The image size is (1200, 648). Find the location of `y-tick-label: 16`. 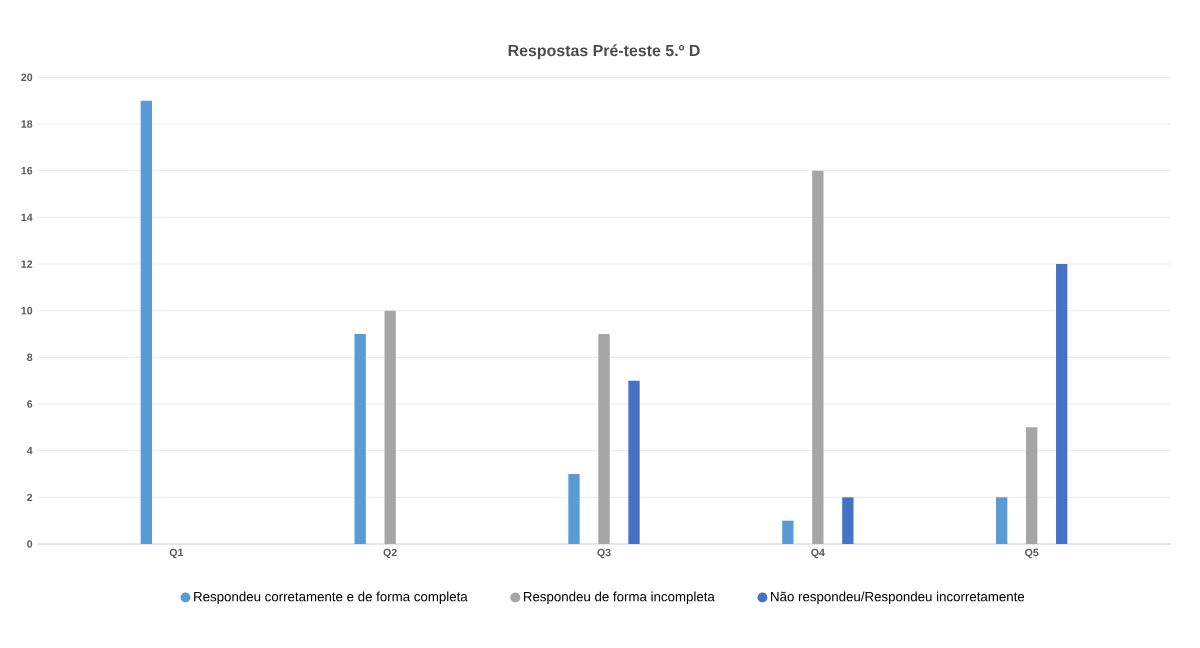

y-tick-label: 16 is located at coordinates (27, 170).